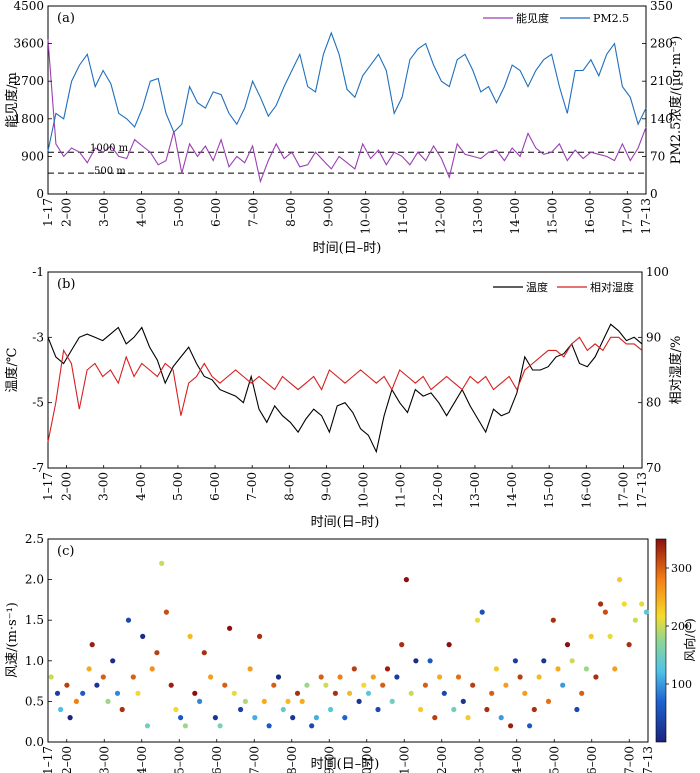 Image resolution: width=700 pixels, height=773 pixels. Describe the element at coordinates (681, 626) in the screenshot. I see `colorbar-tick-label: 200` at that location.